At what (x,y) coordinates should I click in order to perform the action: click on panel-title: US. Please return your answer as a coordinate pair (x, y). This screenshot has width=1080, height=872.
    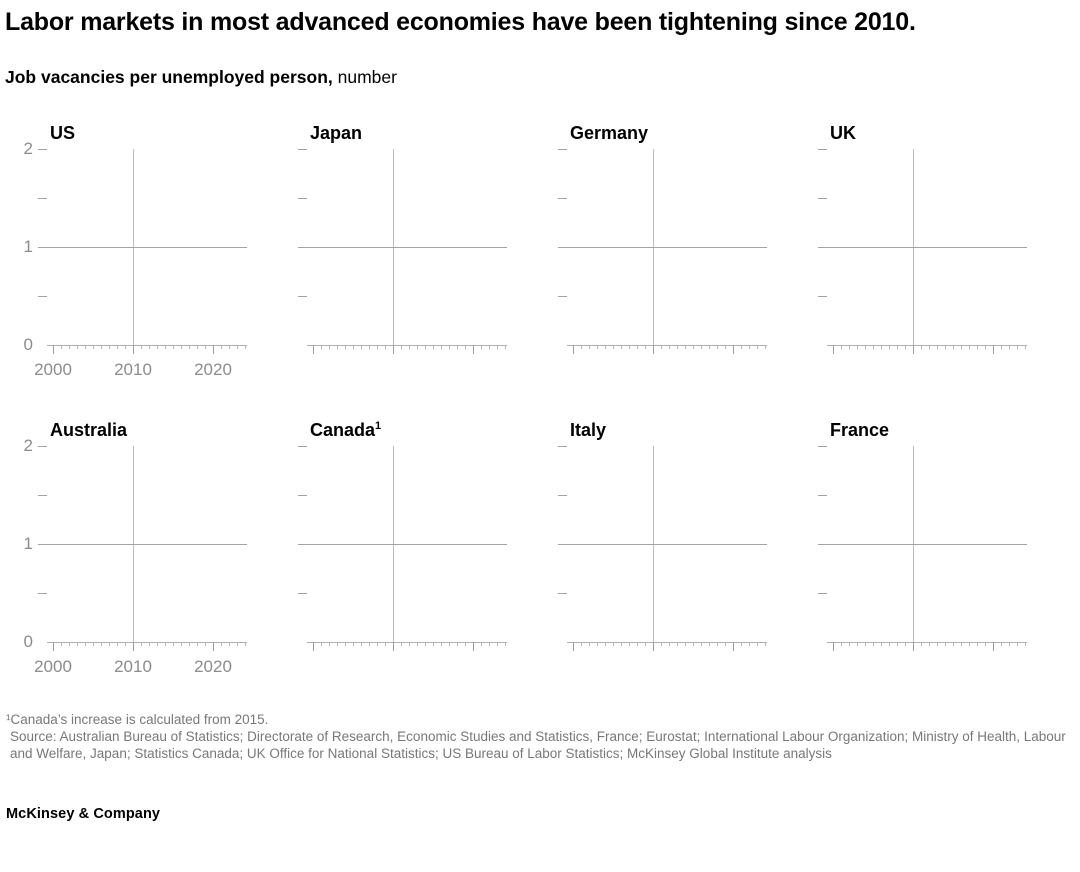
    Looking at the image, I should click on (178, 131).